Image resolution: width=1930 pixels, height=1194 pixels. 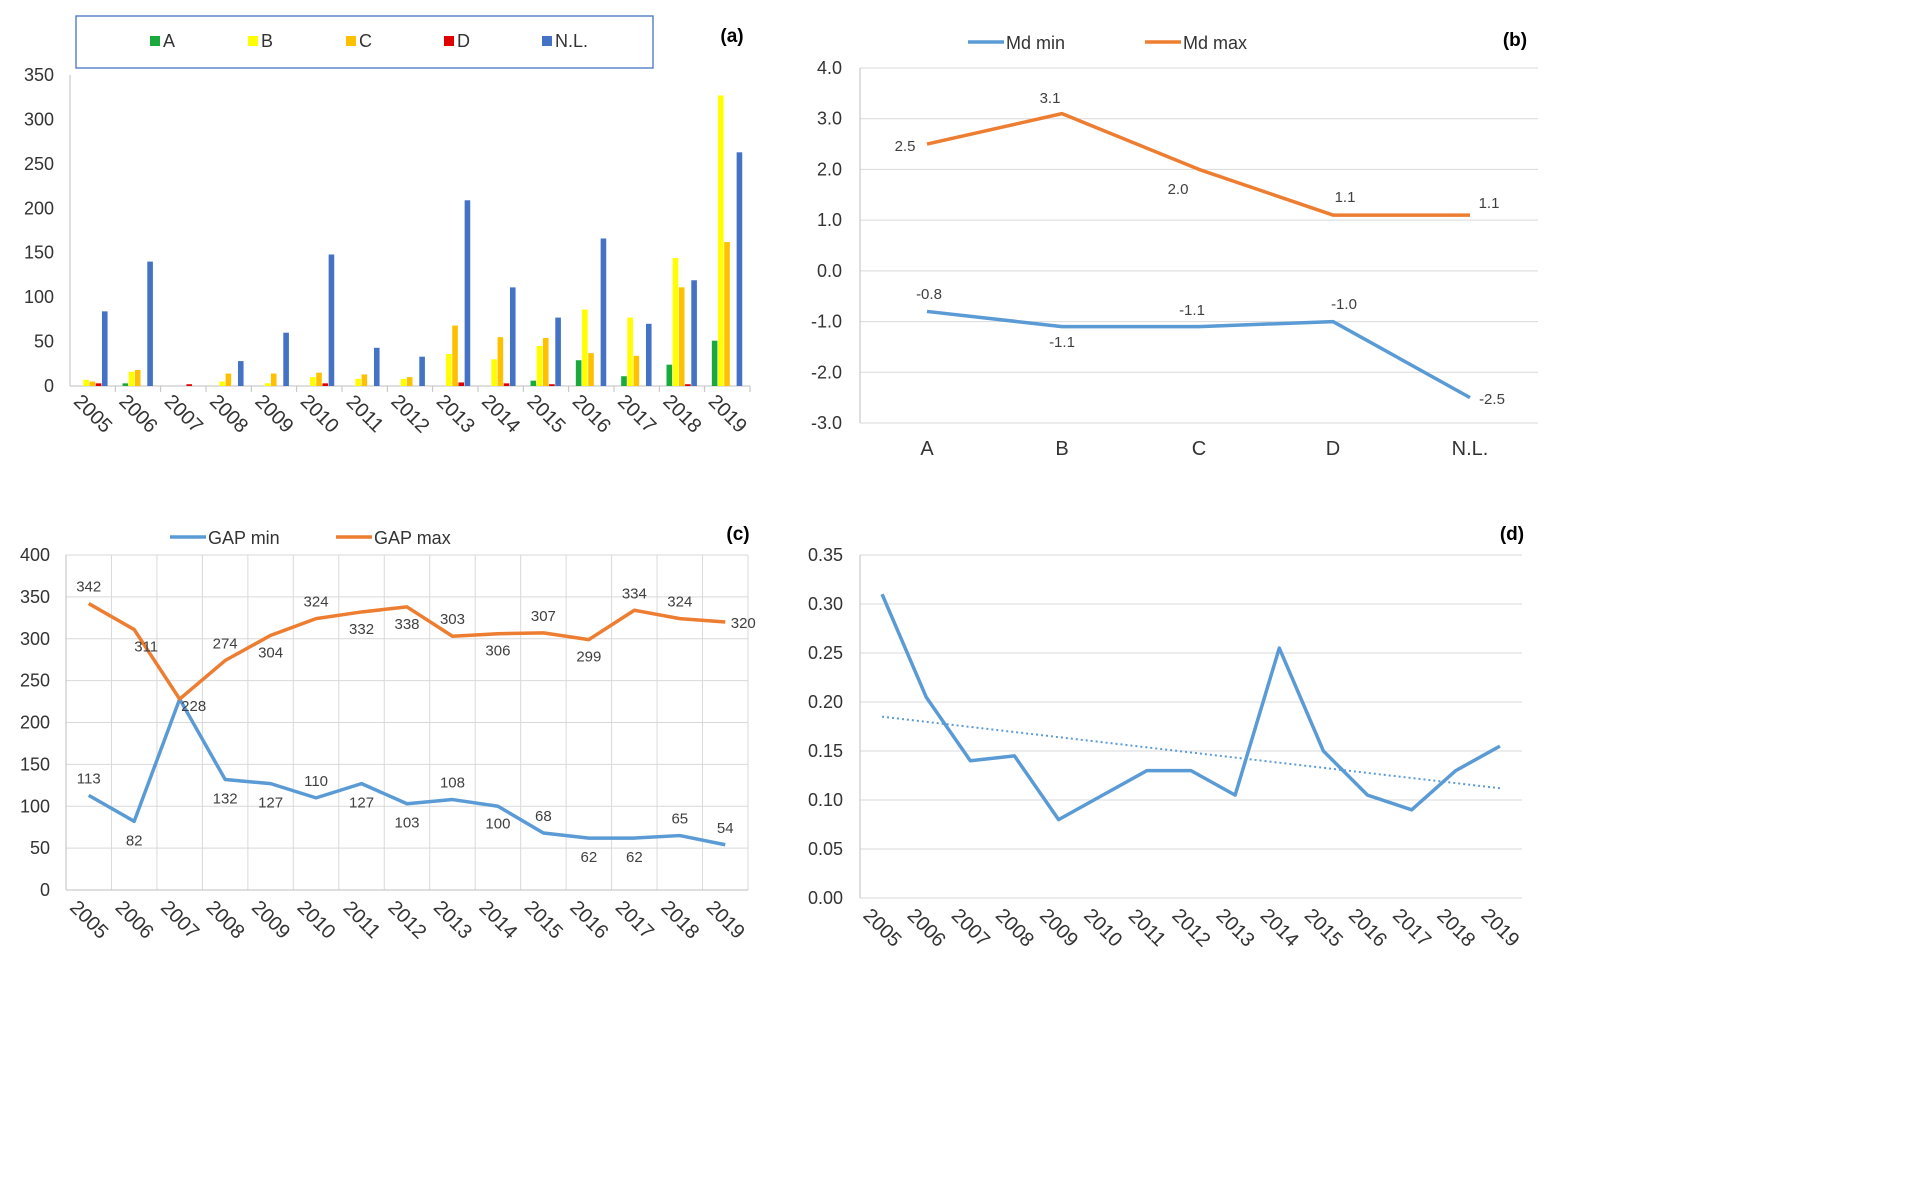 What do you see at coordinates (1058, 927) in the screenshot?
I see `x-tick-label: 2009` at bounding box center [1058, 927].